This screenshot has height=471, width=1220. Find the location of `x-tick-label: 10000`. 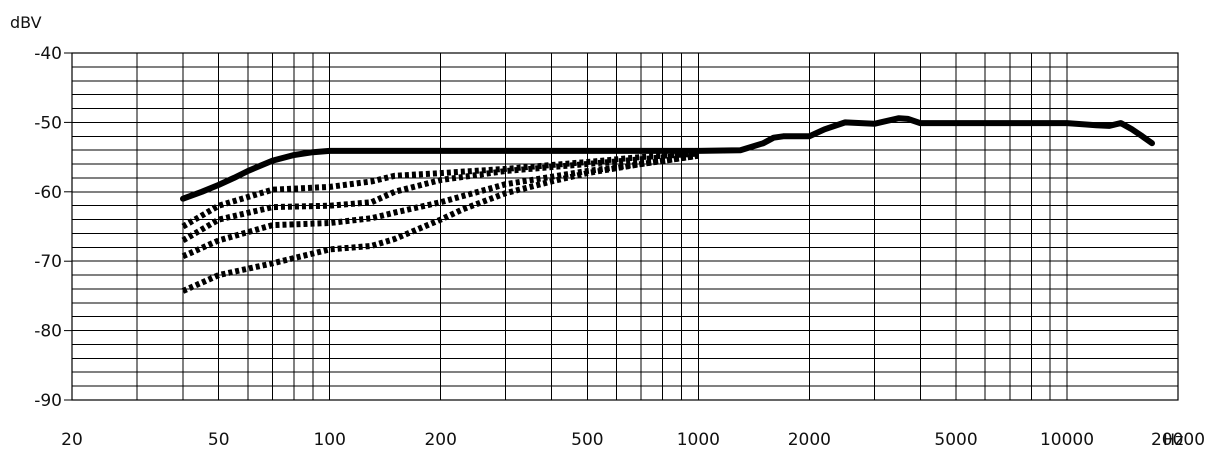

x-tick-label: 10000 is located at coordinates (1067, 440).